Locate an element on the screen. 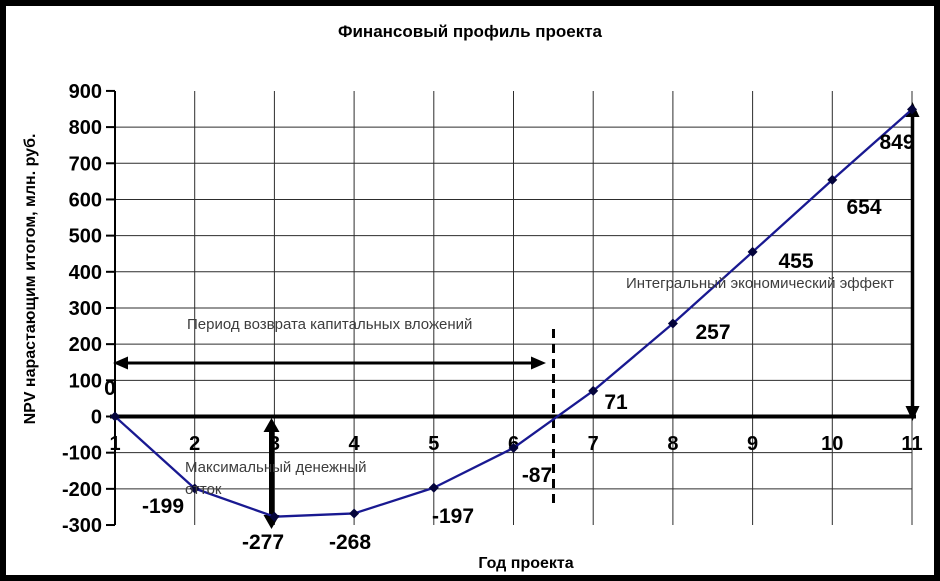  x-tick-label: 2 is located at coordinates (194, 444).